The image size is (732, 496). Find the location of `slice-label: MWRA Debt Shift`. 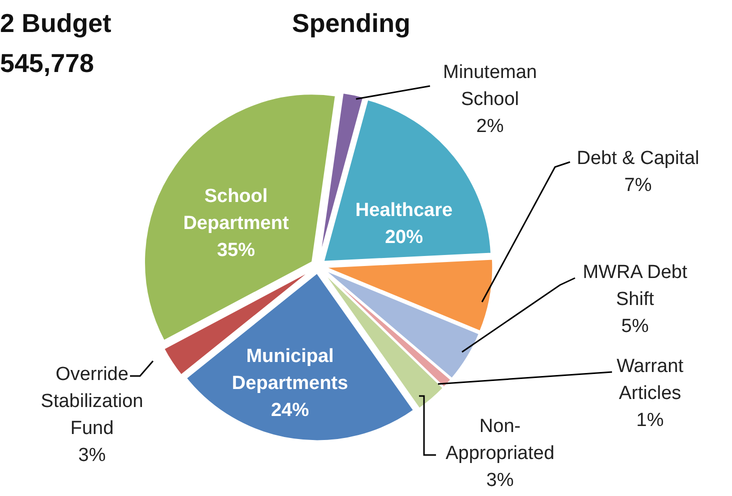

slice-label: MWRA Debt Shift is located at coordinates (635, 286).